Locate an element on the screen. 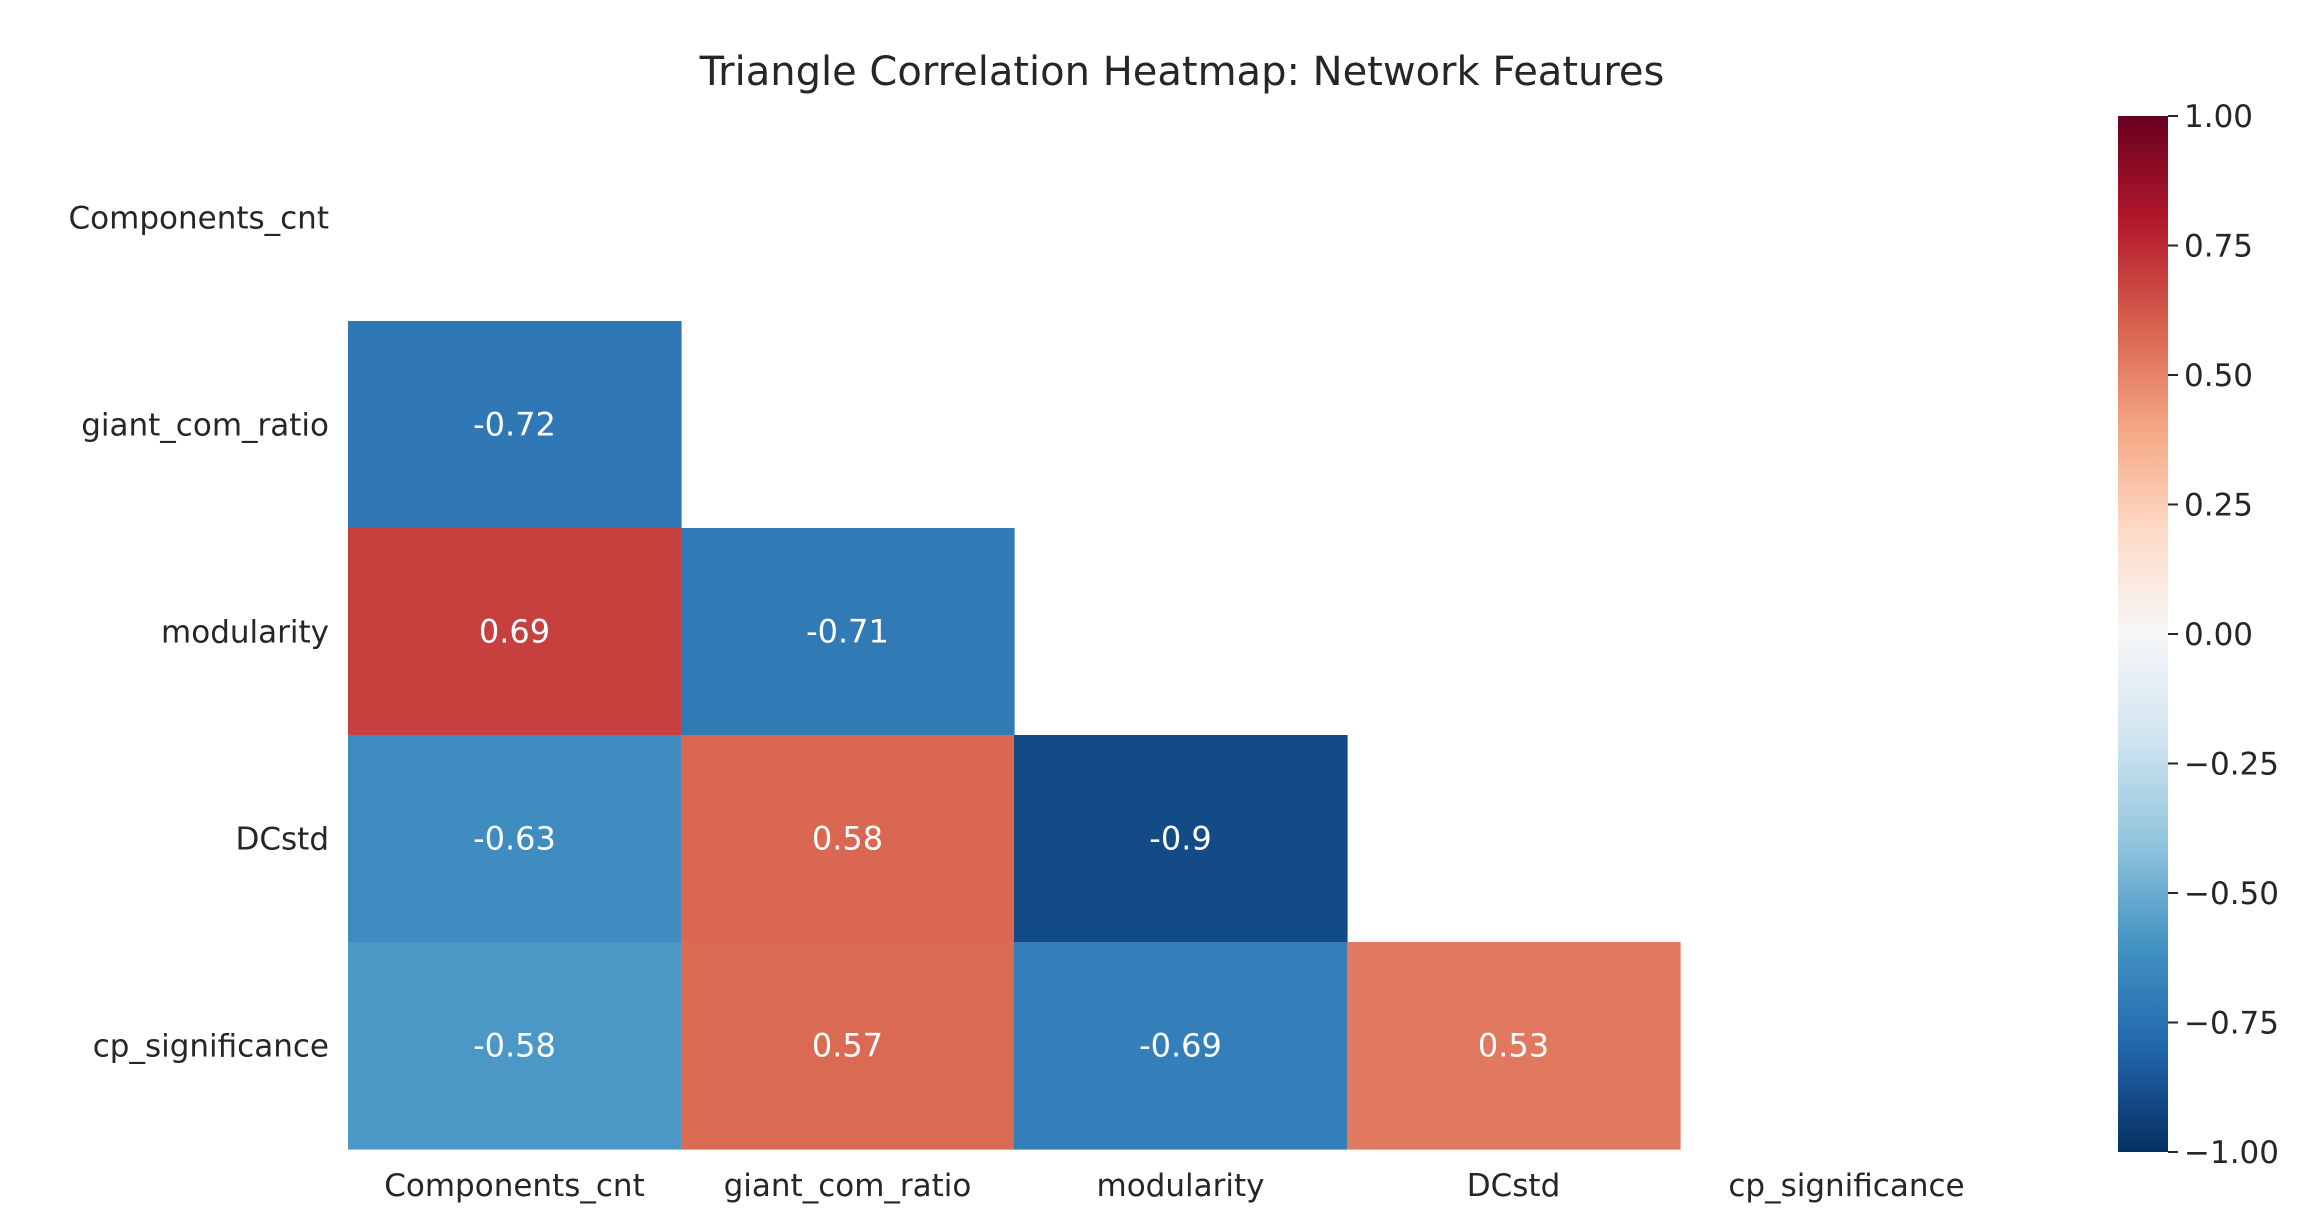 This screenshot has width=2322, height=1226. heatmap-cell: 0.57 is located at coordinates (848, 1046).